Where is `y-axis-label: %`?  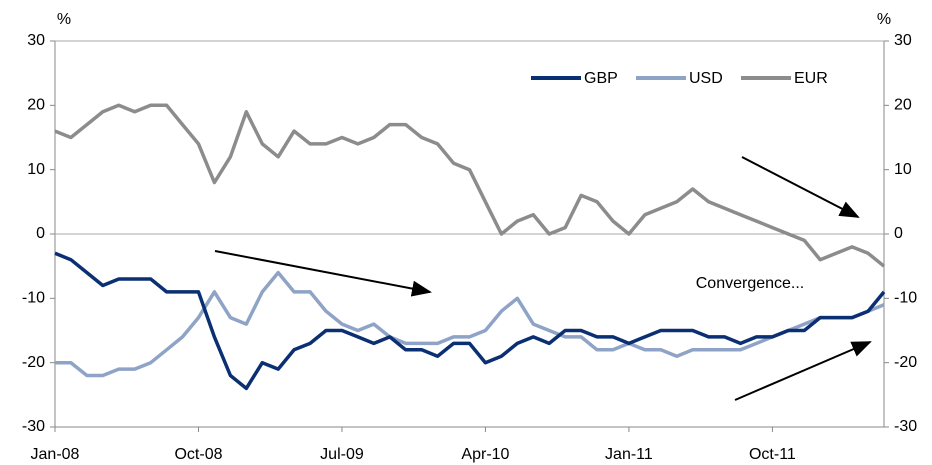 y-axis-label: % is located at coordinates (64, 19).